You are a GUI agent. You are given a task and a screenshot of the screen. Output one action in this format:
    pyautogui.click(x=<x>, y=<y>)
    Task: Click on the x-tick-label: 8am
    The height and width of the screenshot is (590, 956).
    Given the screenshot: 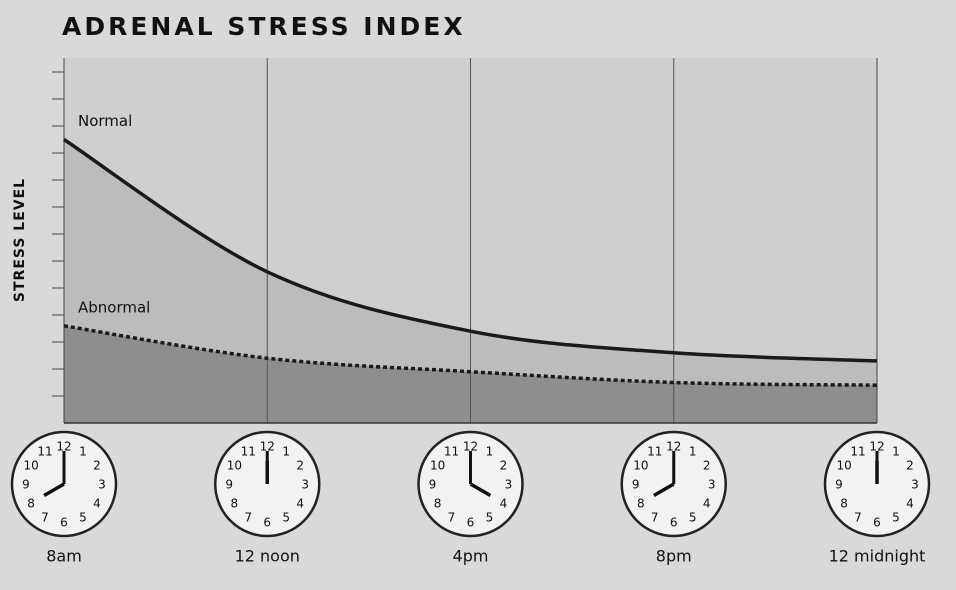 What is the action you would take?
    pyautogui.click(x=64, y=556)
    